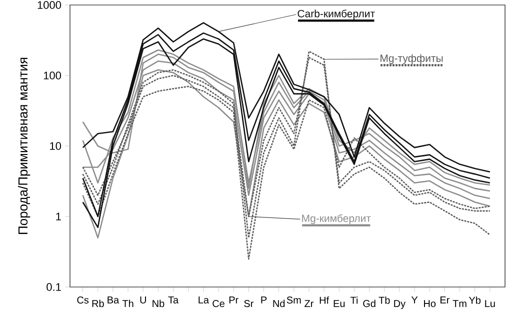 This screenshot has height=324, width=506. Describe the element at coordinates (114, 300) in the screenshot. I see `x-tick-label: Ba` at that location.